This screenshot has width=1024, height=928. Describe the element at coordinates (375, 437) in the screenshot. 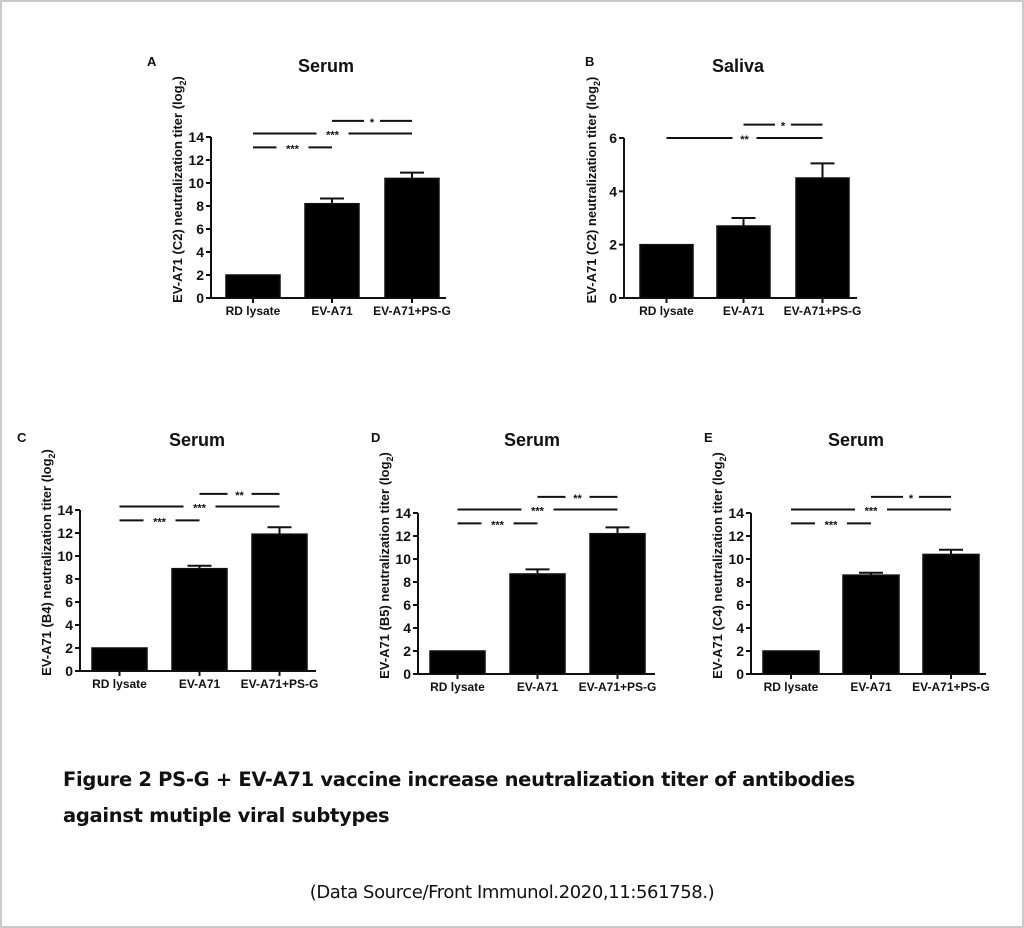

I see `panel-letter: D` at that location.